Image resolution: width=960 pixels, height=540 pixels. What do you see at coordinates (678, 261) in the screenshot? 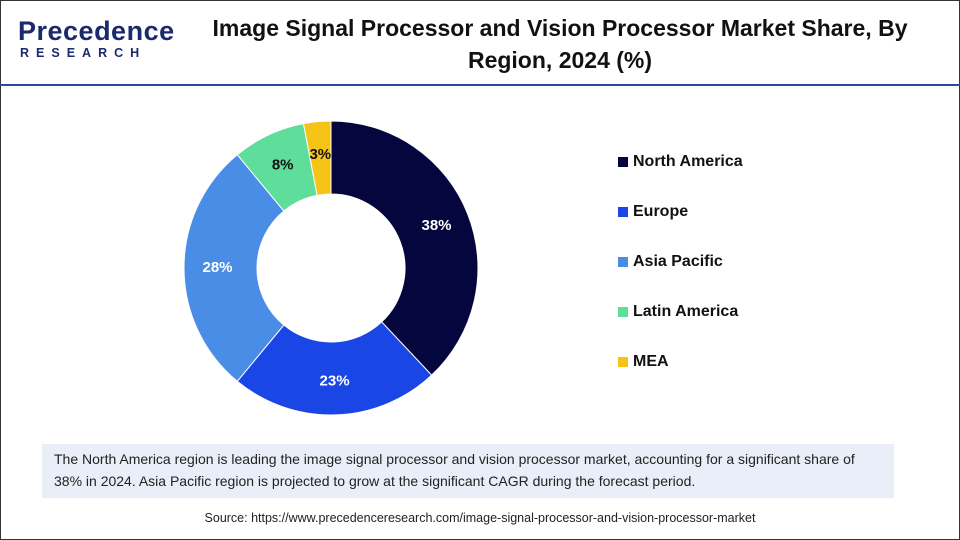
I see `legend-label: Asia Pacific` at bounding box center [678, 261].